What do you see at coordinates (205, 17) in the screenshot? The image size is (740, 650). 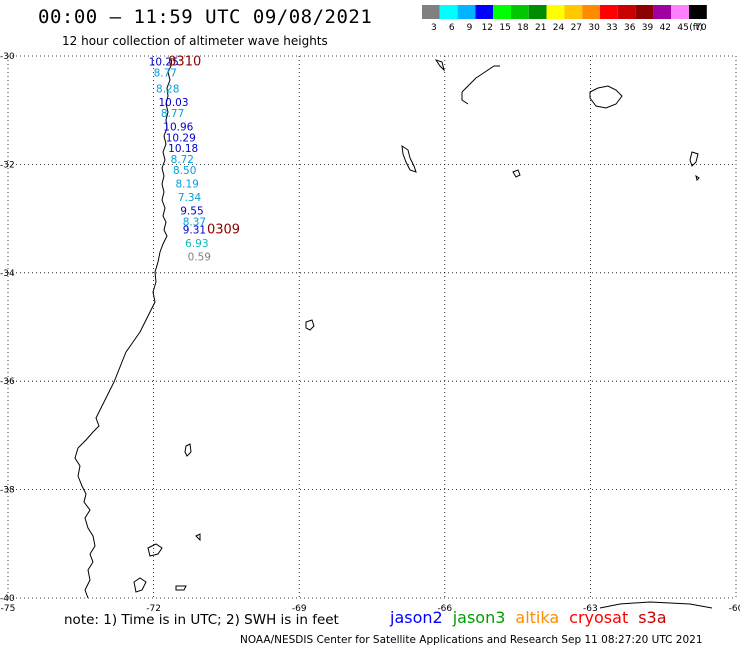 I see `page-title: 00:00 – 11:59 UTC 09/08/2021` at bounding box center [205, 17].